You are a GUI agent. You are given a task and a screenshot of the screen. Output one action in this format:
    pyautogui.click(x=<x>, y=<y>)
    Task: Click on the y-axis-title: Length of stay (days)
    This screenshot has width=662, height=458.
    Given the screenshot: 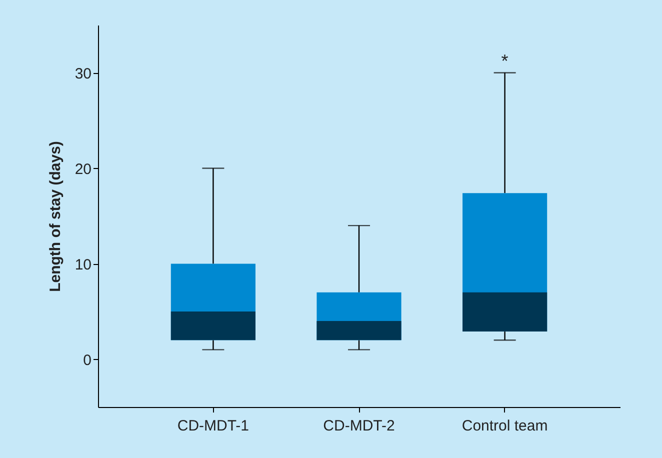 What is the action you would take?
    pyautogui.click(x=55, y=216)
    